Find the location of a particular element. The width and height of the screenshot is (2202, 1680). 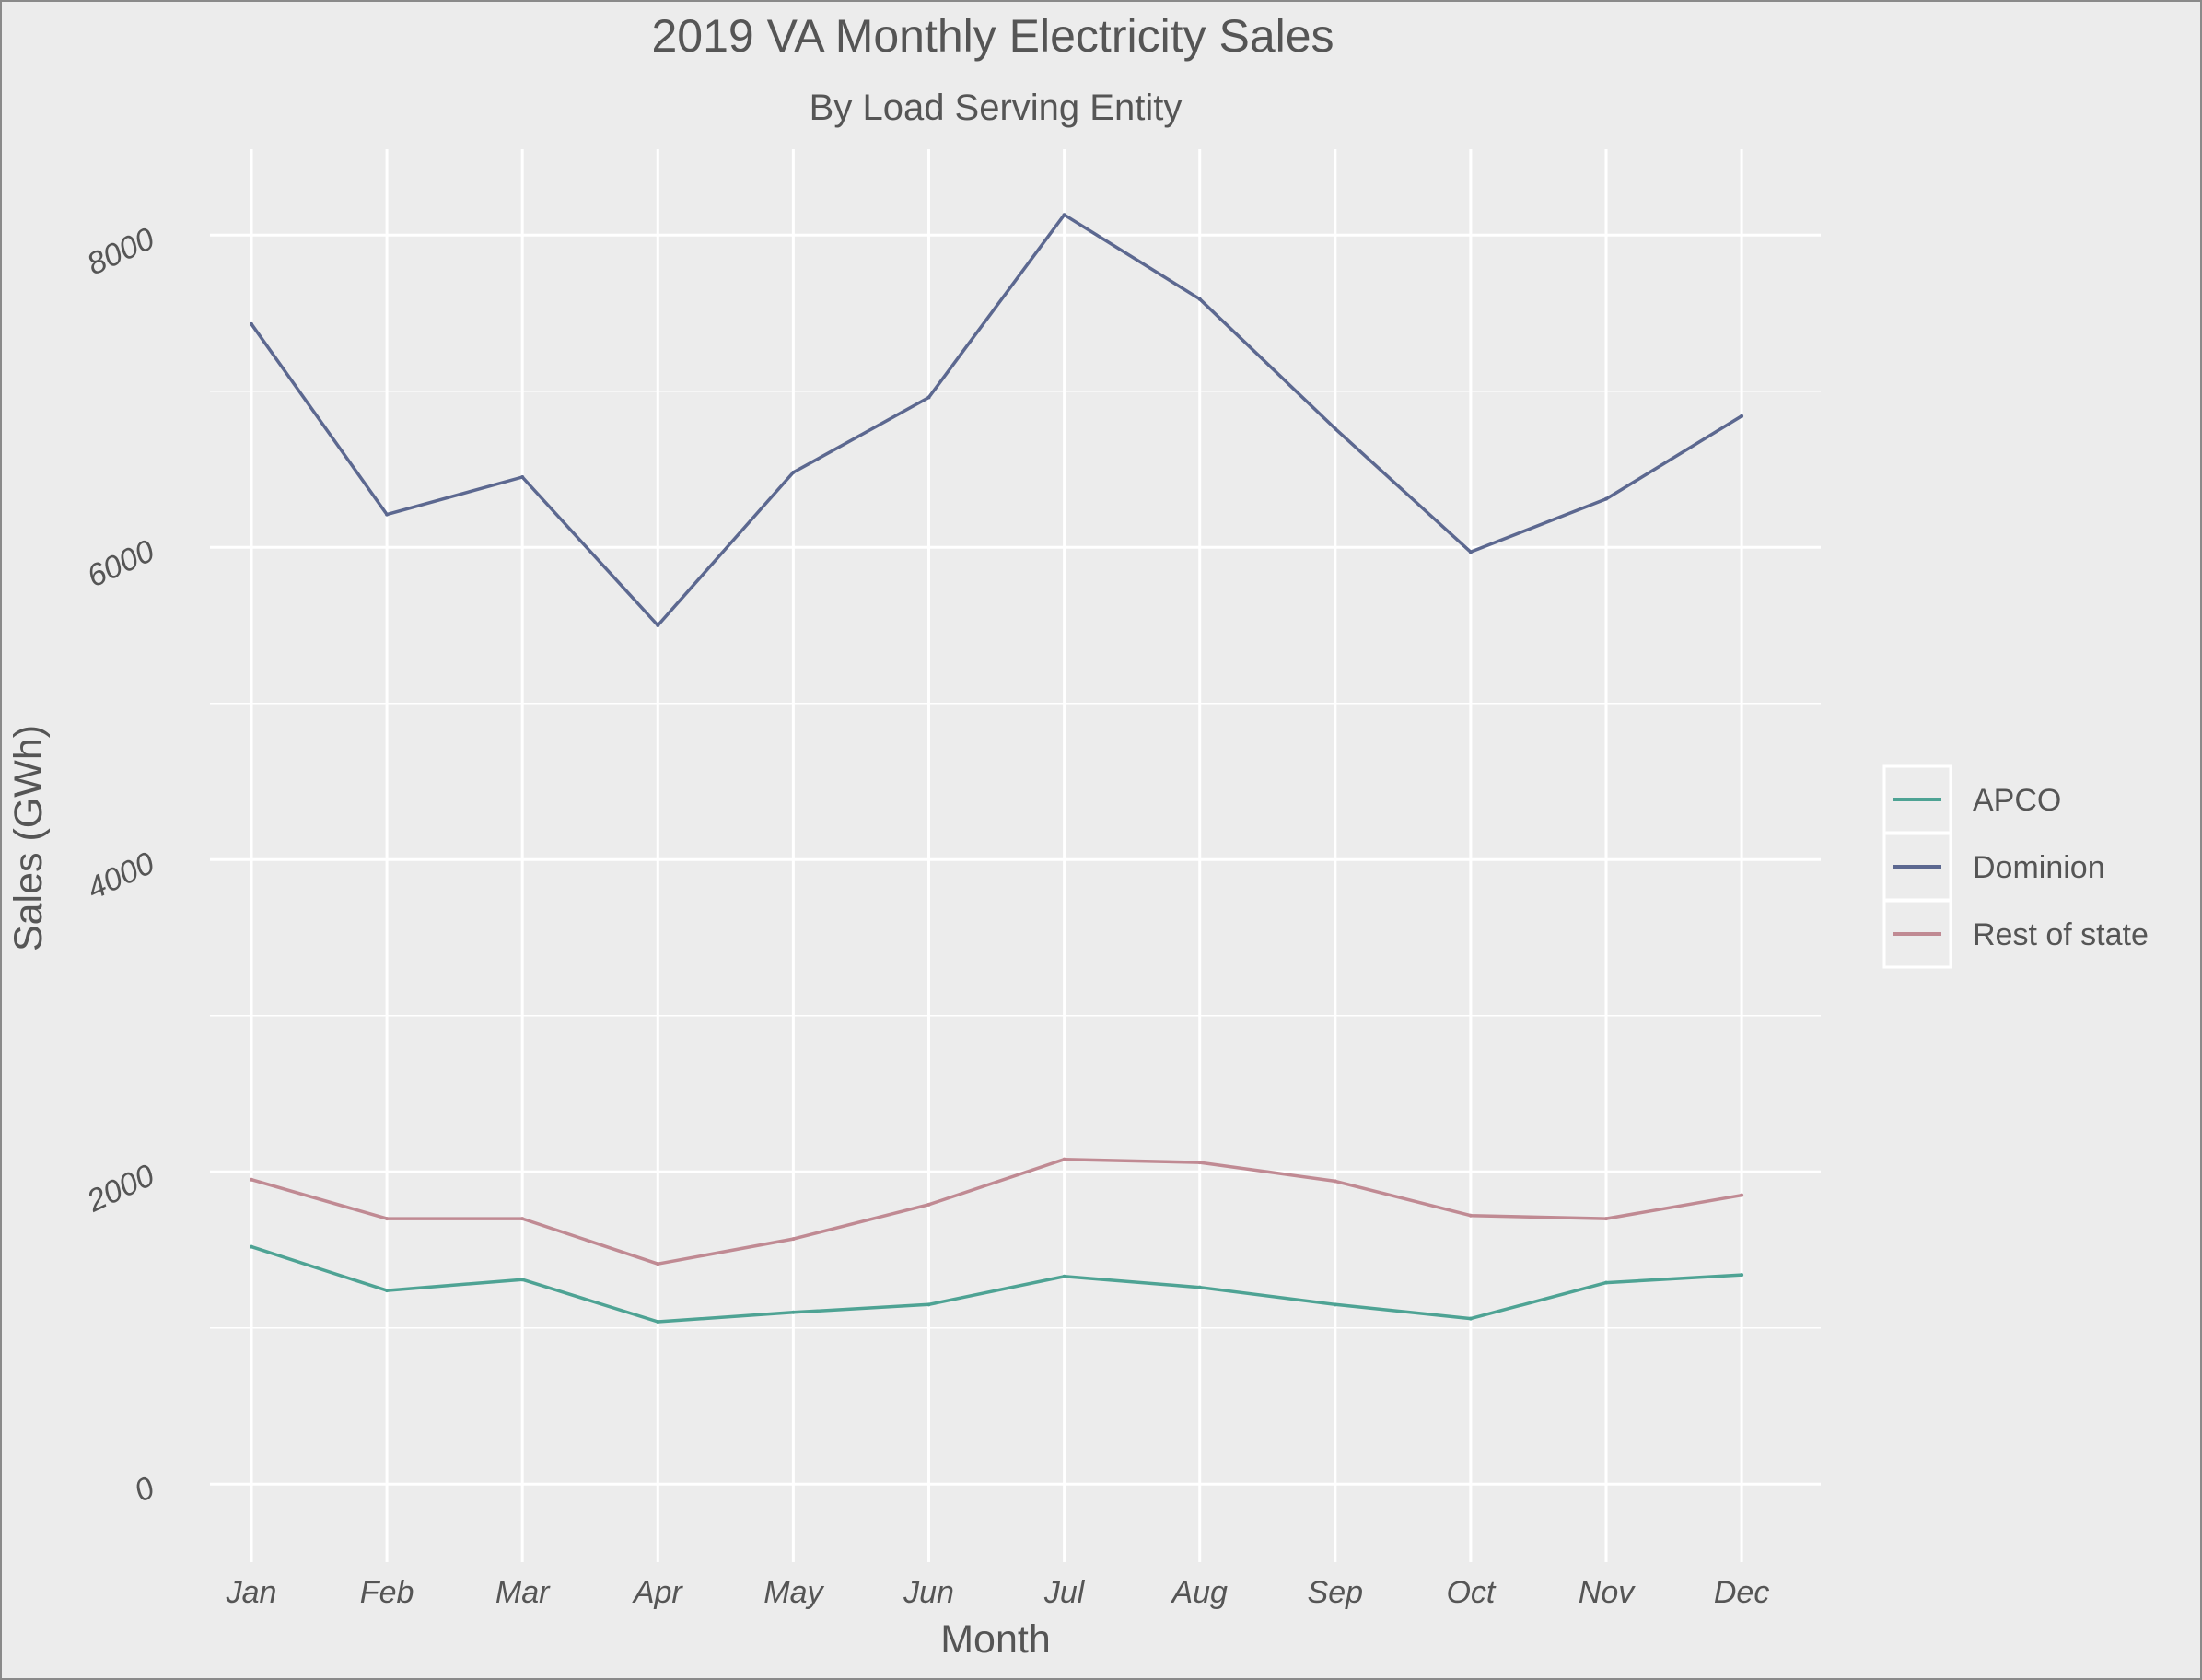

legend: APCO Dominion Rest of state is located at coordinates (2015, 866).